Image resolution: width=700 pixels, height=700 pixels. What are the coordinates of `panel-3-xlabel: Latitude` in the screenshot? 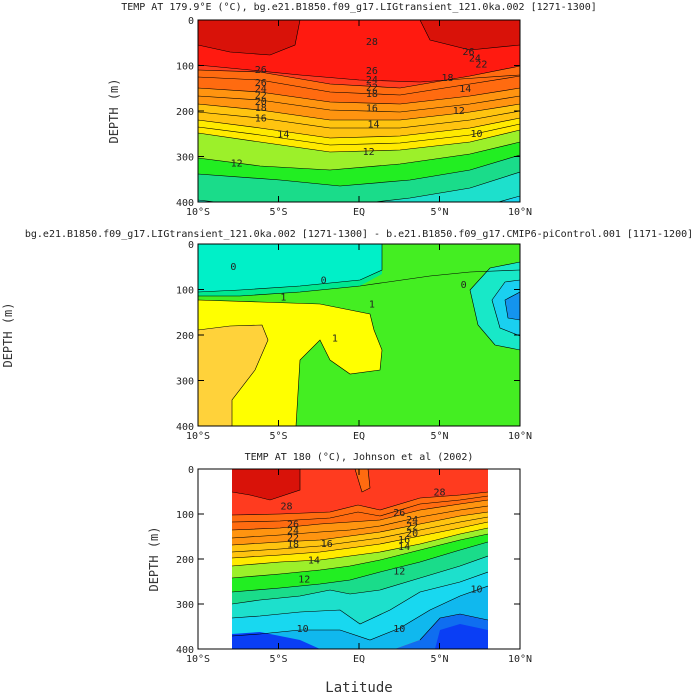 It's located at (358, 688).